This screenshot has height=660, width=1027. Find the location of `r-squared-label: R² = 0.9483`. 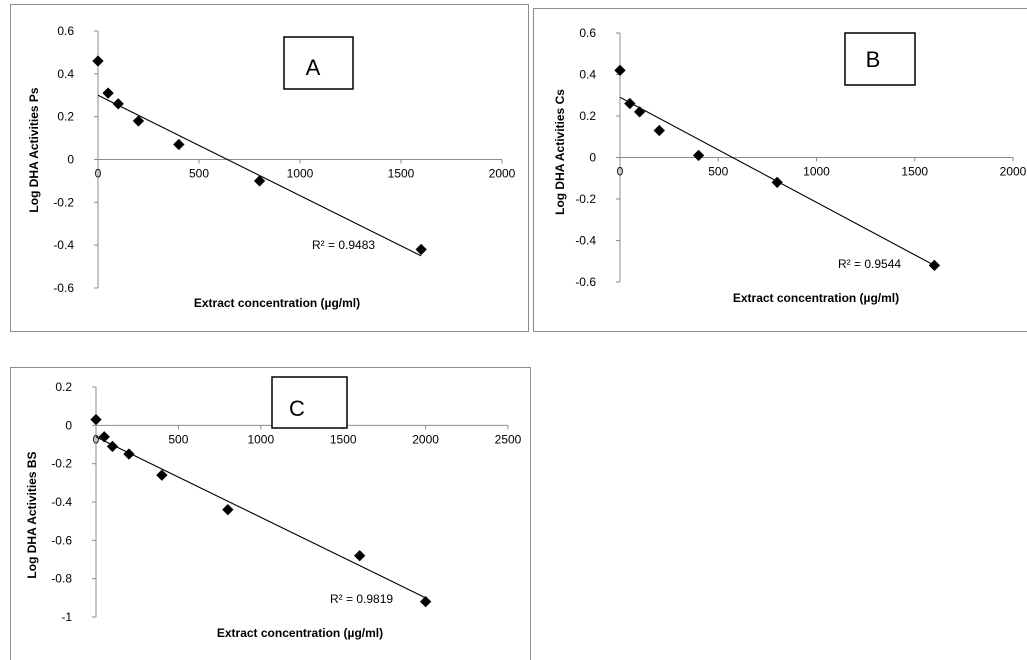

r-squared-label: R² = 0.9483 is located at coordinates (343, 245).